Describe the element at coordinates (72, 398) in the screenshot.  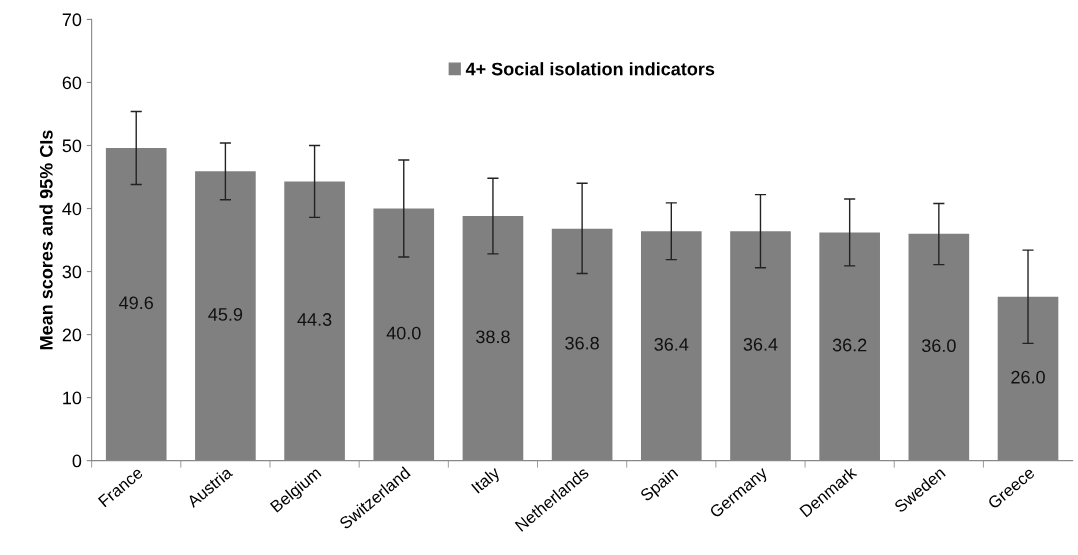
I see `y-tick-label: 10` at that location.